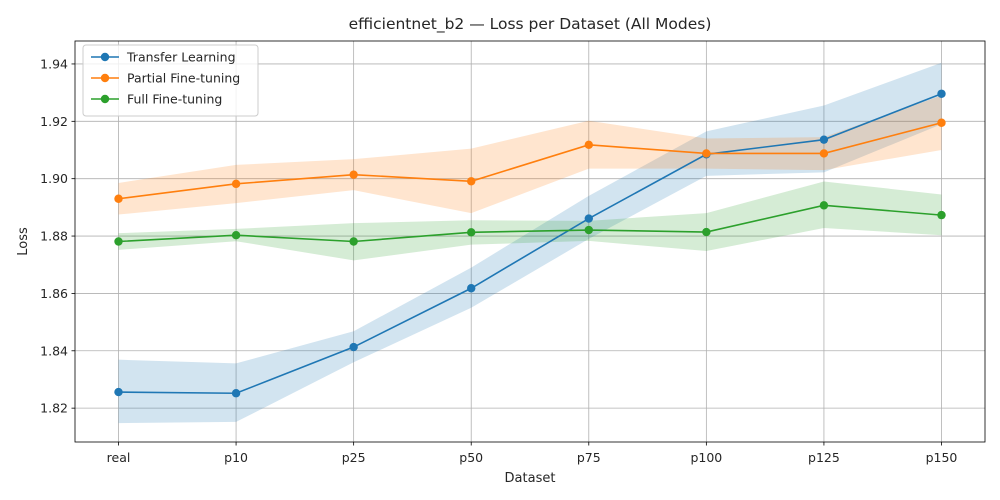  I want to click on y-axis-label: Loss, so click(23, 241).